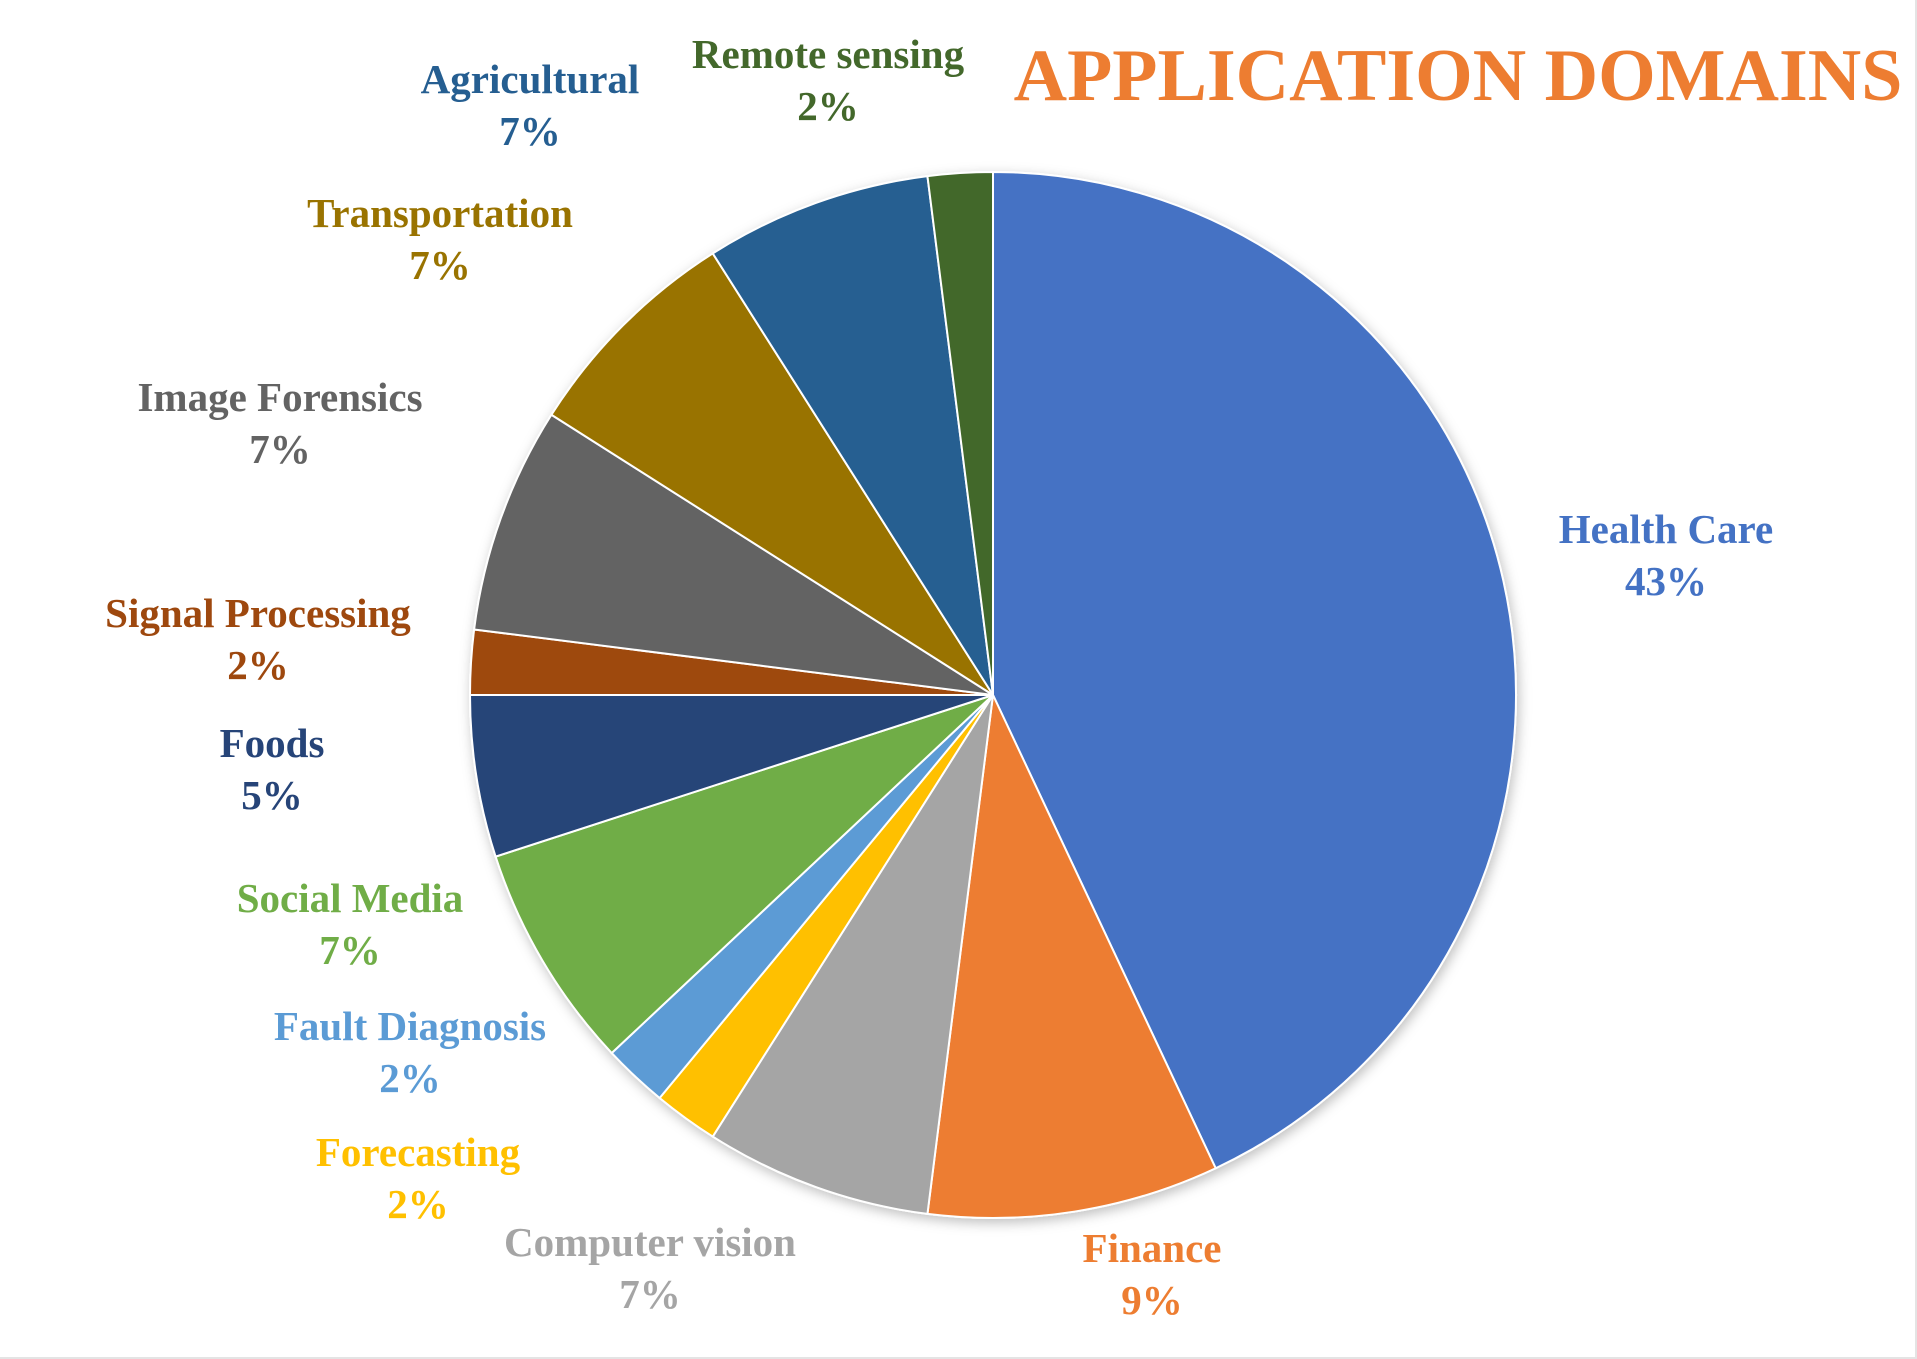 Image resolution: width=1917 pixels, height=1359 pixels. I want to click on slice-category-label: Social Media, so click(350, 898).